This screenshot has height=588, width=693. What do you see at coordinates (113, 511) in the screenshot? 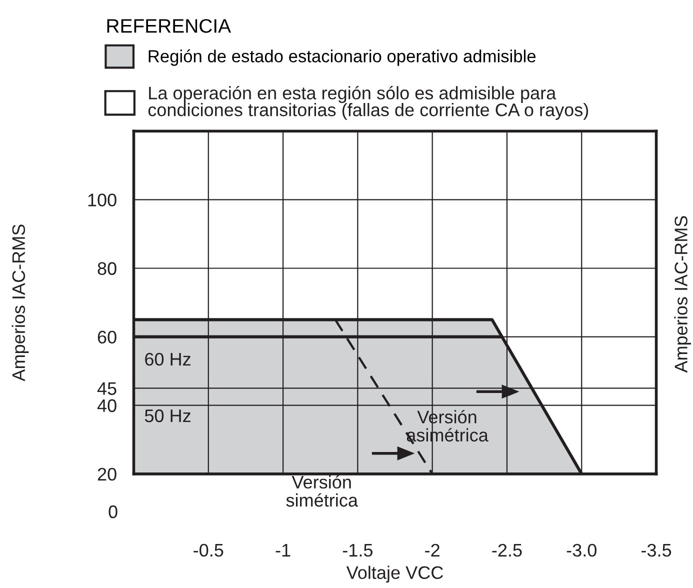
I see `text: 0` at bounding box center [113, 511].